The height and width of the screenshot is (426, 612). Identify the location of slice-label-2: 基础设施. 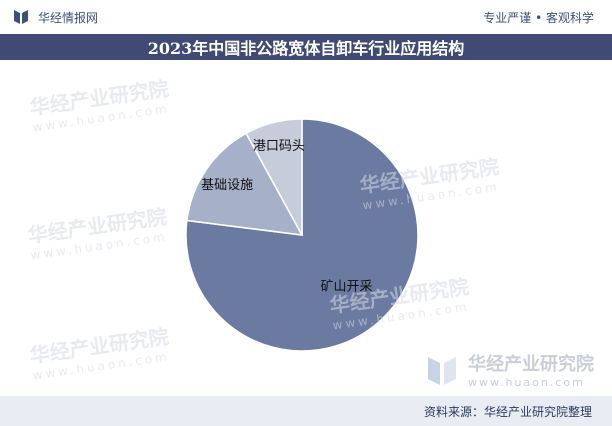
(227, 185).